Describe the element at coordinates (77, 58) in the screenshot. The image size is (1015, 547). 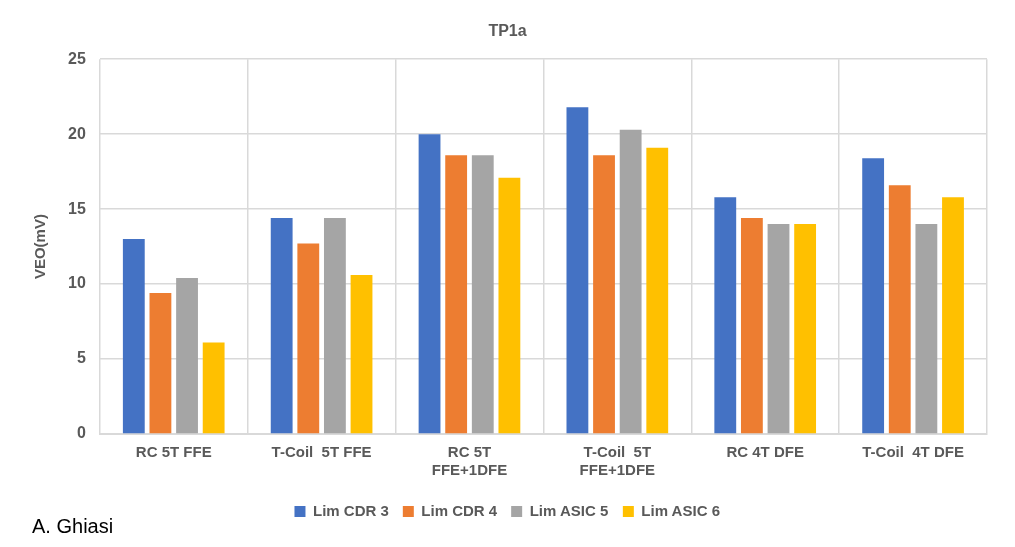
I see `y-tick-label: 25` at that location.